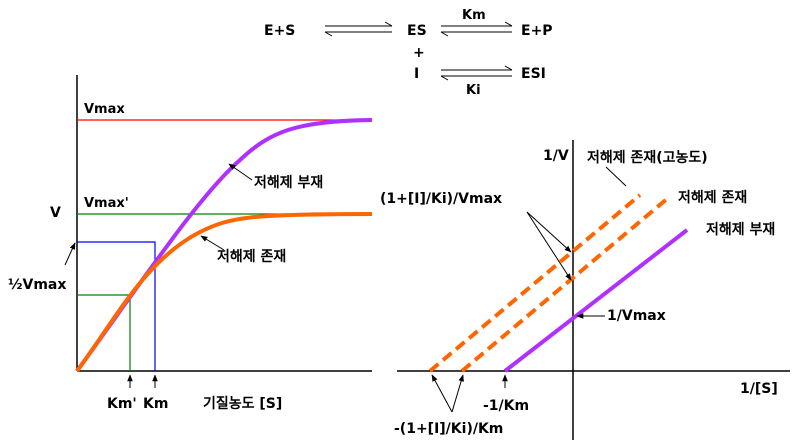 The image size is (806, 443). What do you see at coordinates (388, 24) in the screenshot?
I see `eq-arrow-forward-1-head` at bounding box center [388, 24].